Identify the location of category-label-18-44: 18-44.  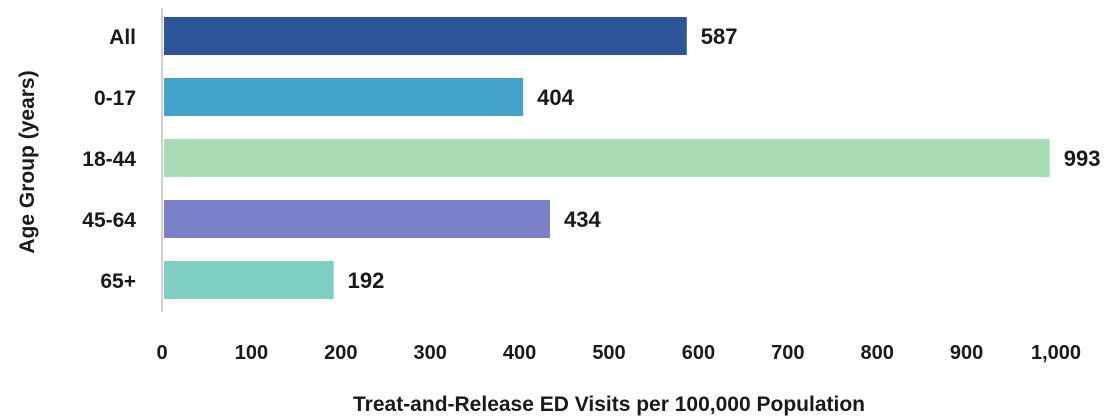
(109, 159).